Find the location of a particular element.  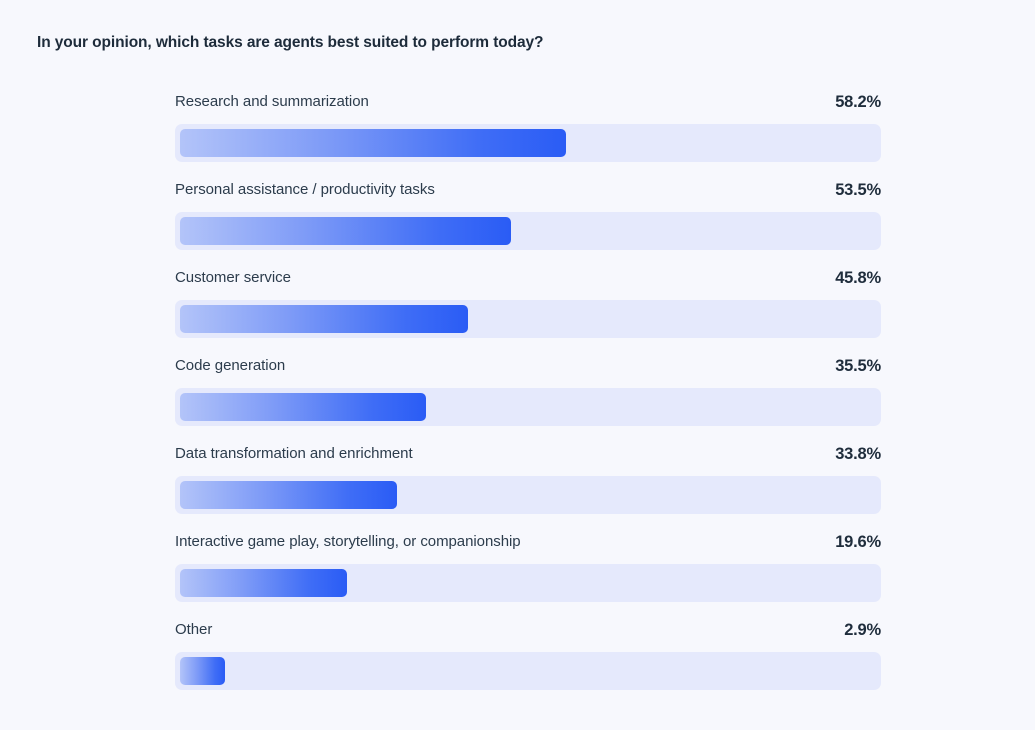

bar-value-label: 58.2% is located at coordinates (858, 102).